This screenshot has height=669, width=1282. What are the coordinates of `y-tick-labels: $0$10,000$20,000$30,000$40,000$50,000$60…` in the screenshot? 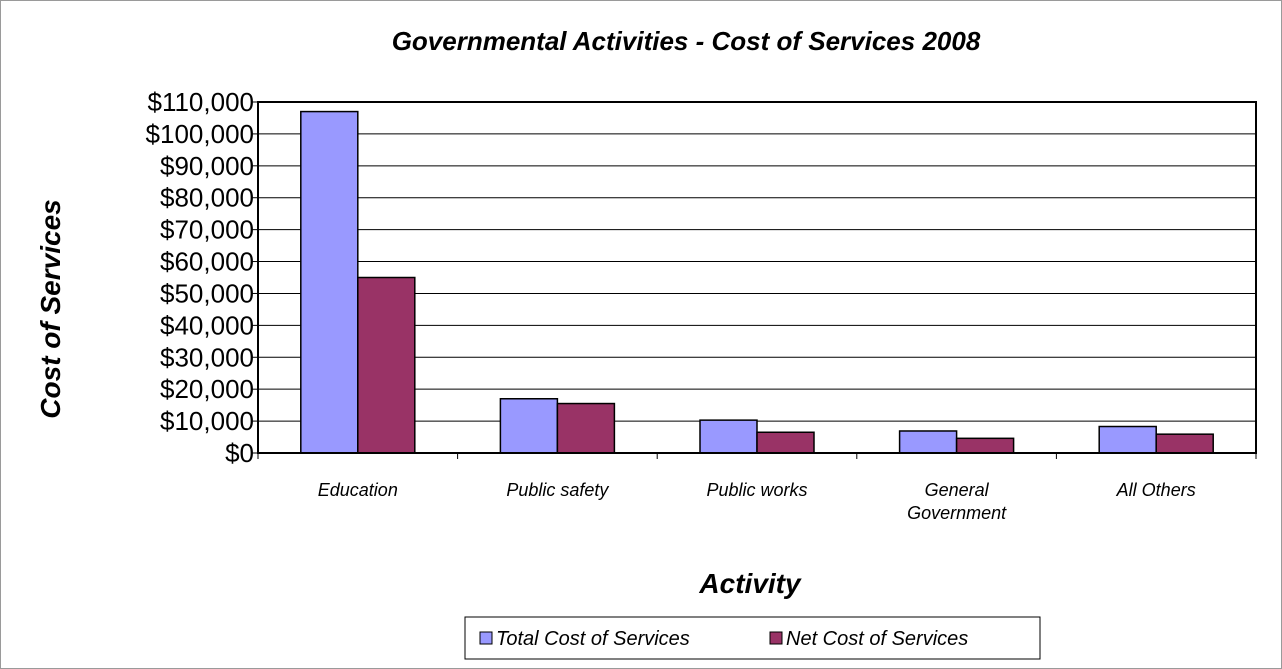 It's located at (200, 277).